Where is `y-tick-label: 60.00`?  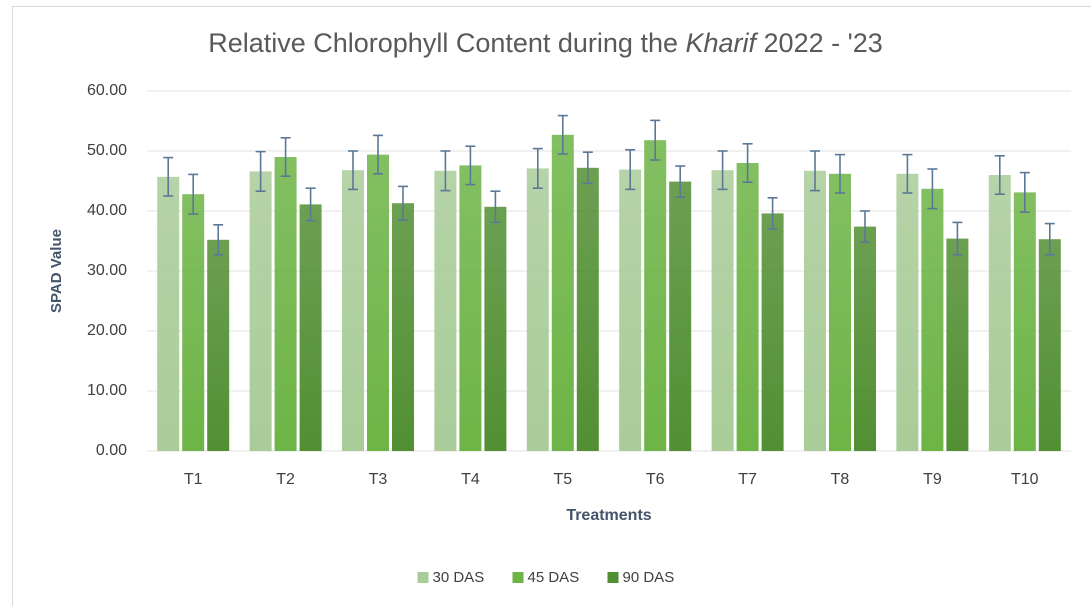 y-tick-label: 60.00 is located at coordinates (107, 90).